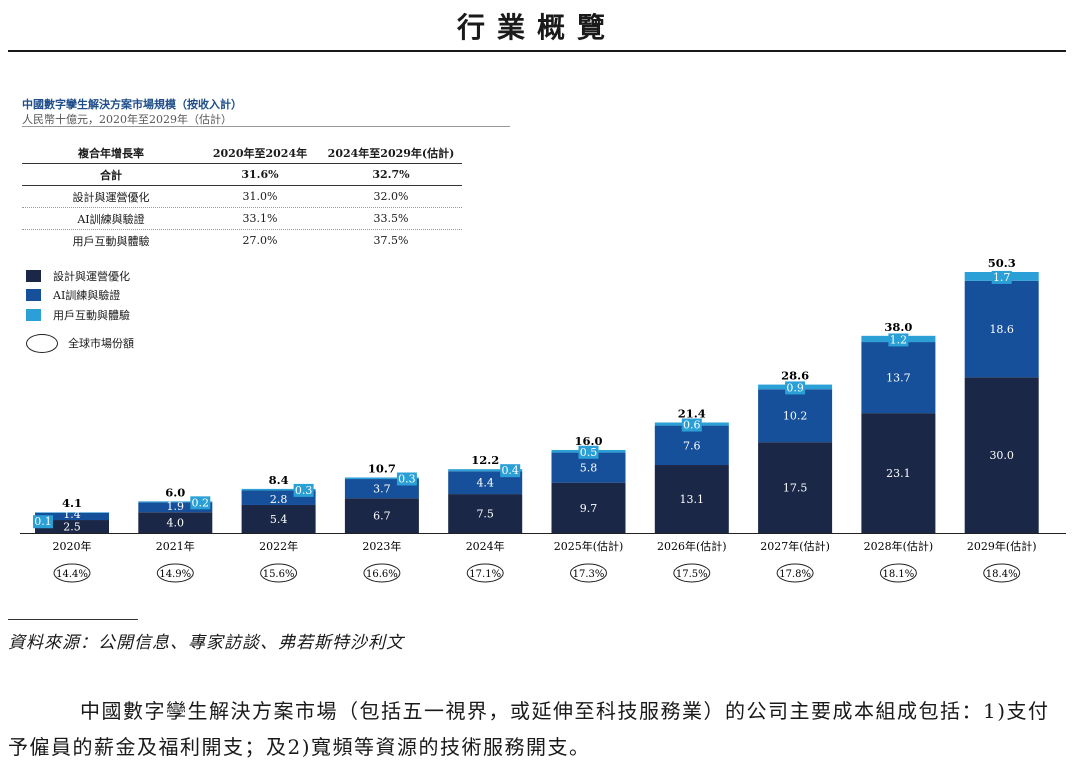 Image resolution: width=1080 pixels, height=779 pixels. Describe the element at coordinates (899, 546) in the screenshot. I see `x-tick-label: 2028年(估計)` at that location.